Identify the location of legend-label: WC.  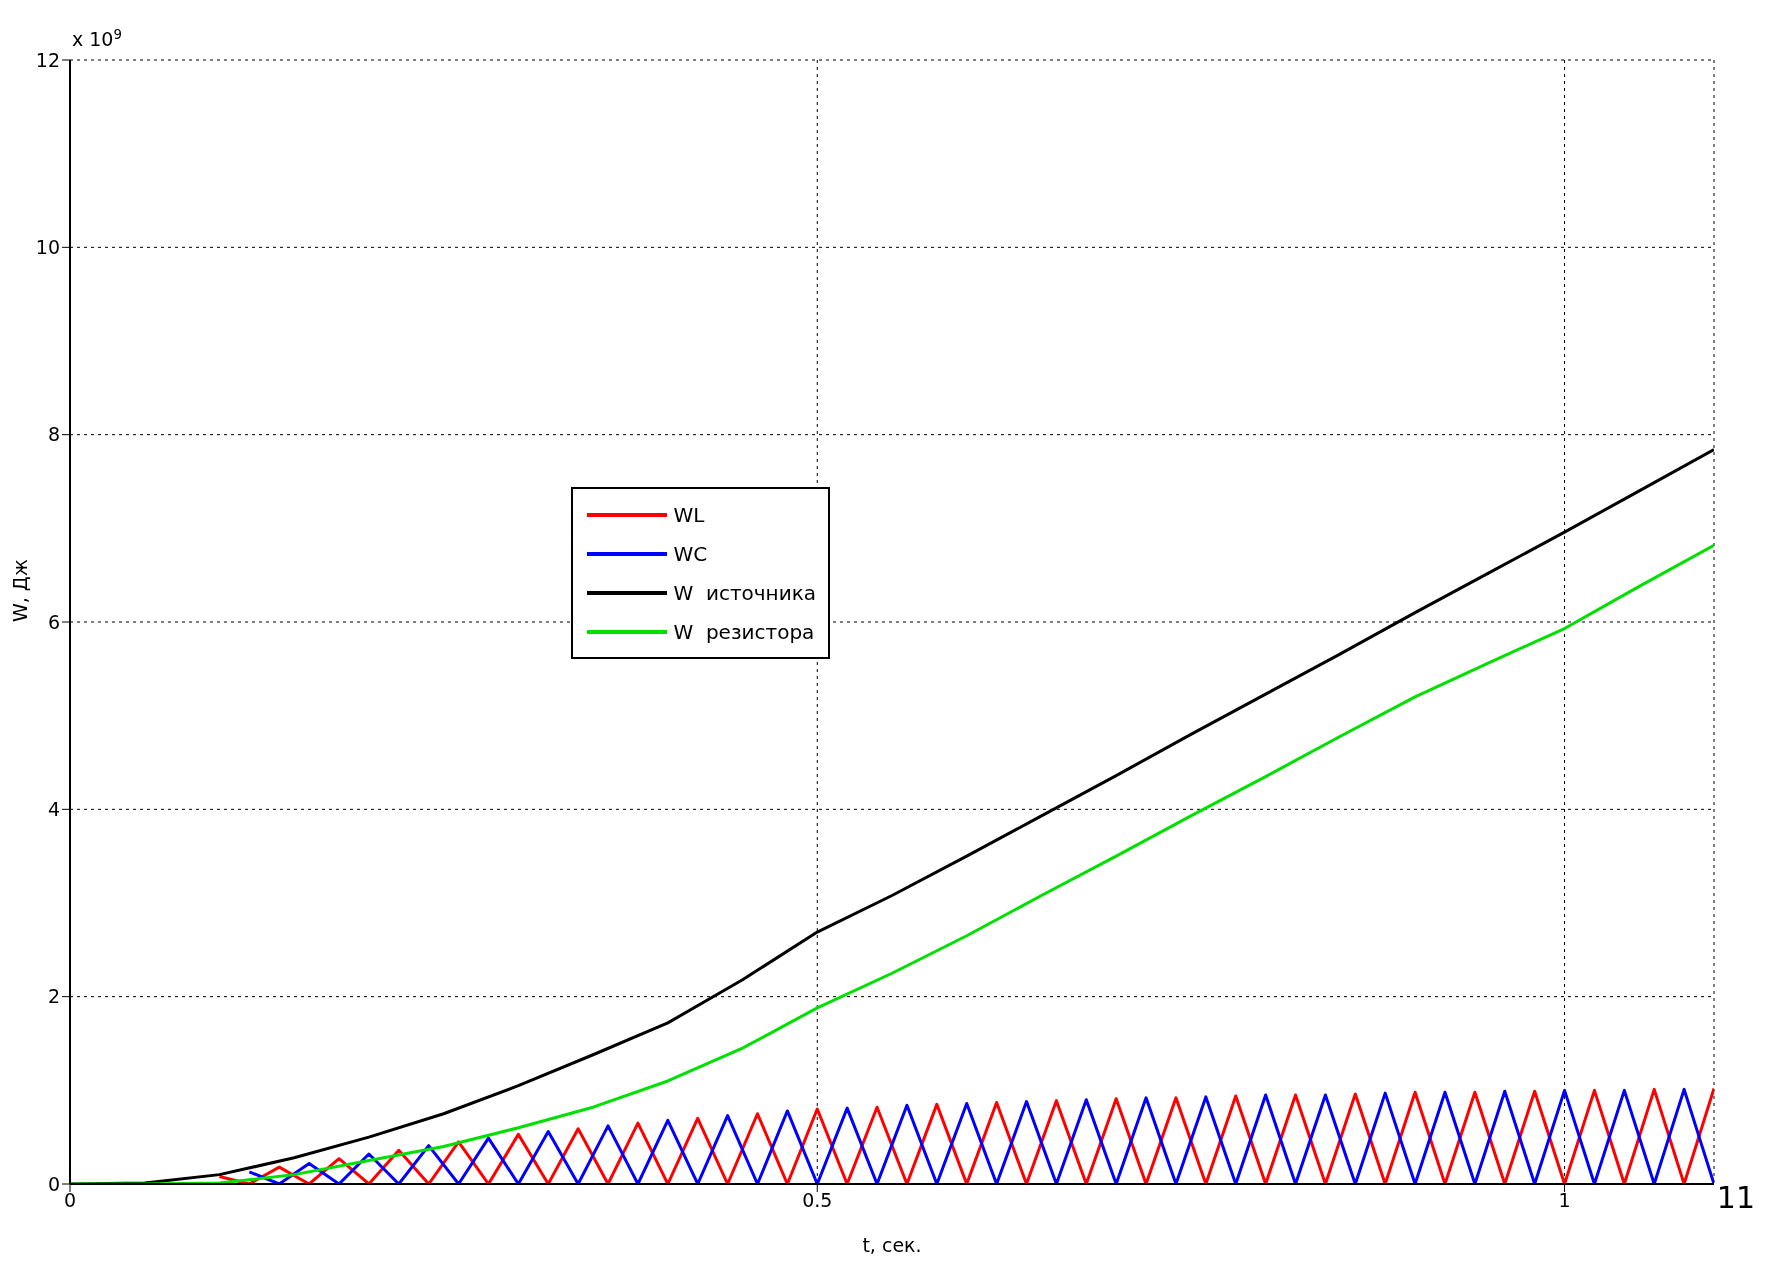
(690, 553).